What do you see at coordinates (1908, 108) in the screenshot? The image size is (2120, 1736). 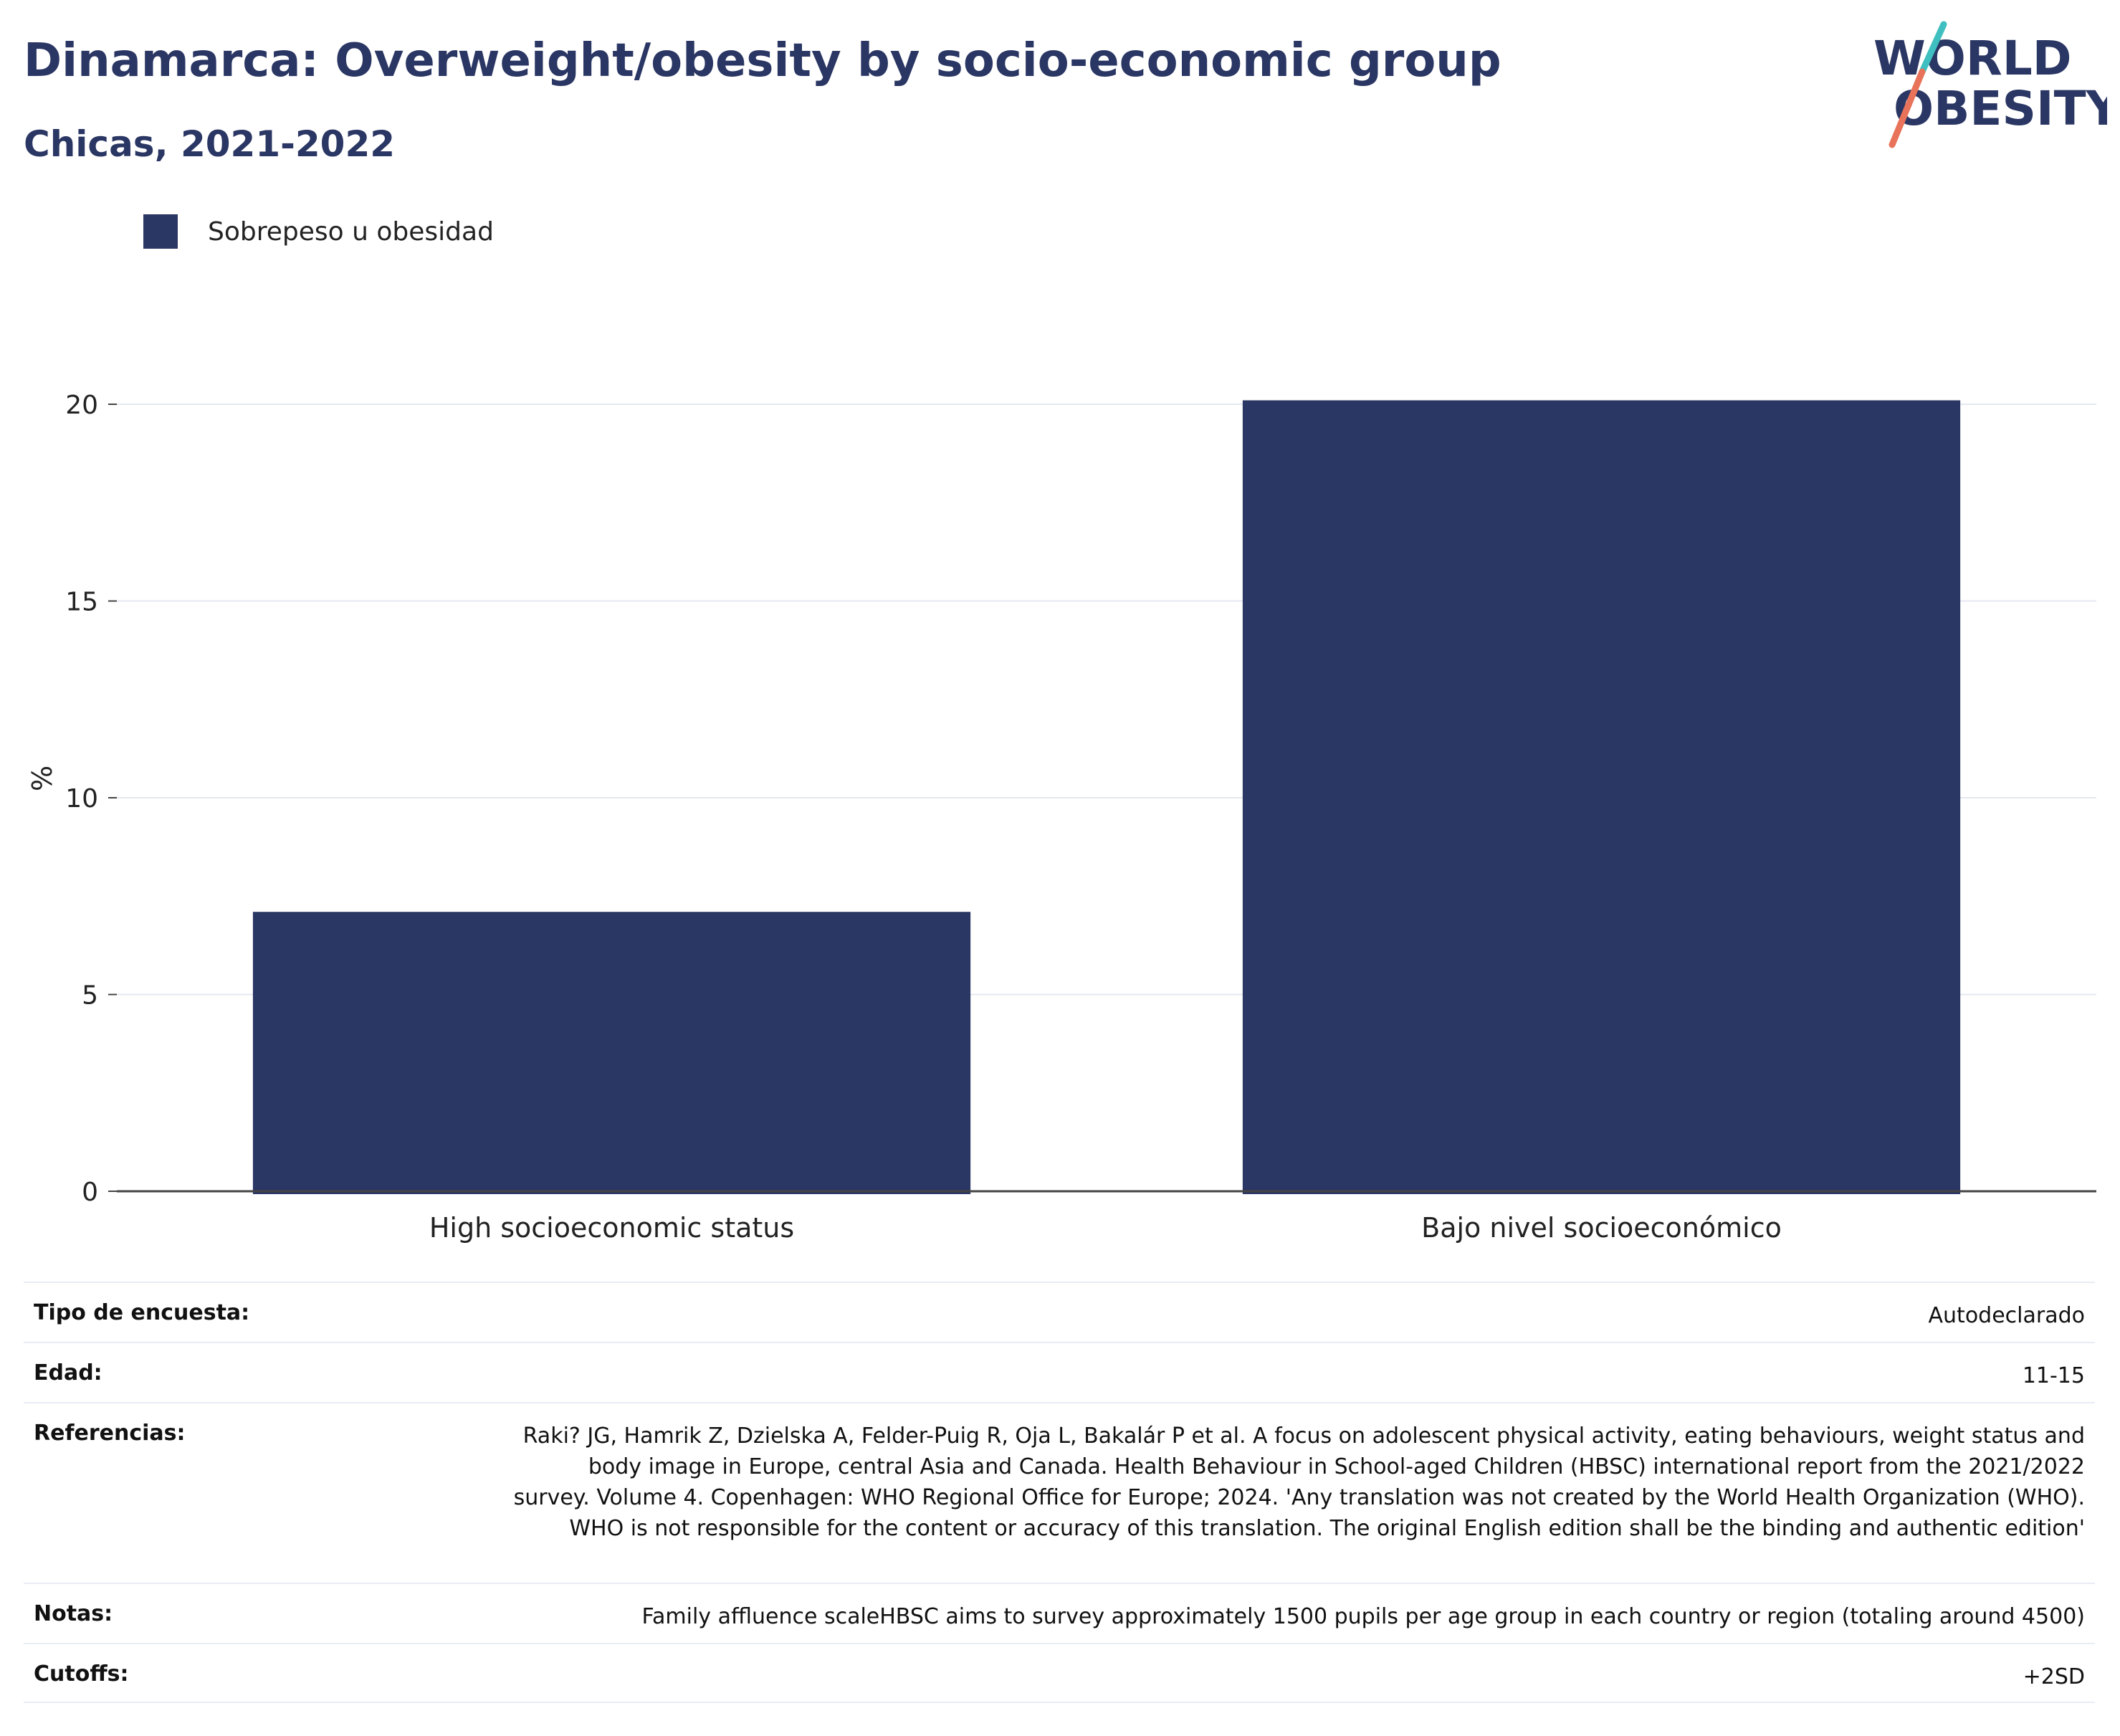 I see `logo-slash-bottom` at bounding box center [1908, 108].